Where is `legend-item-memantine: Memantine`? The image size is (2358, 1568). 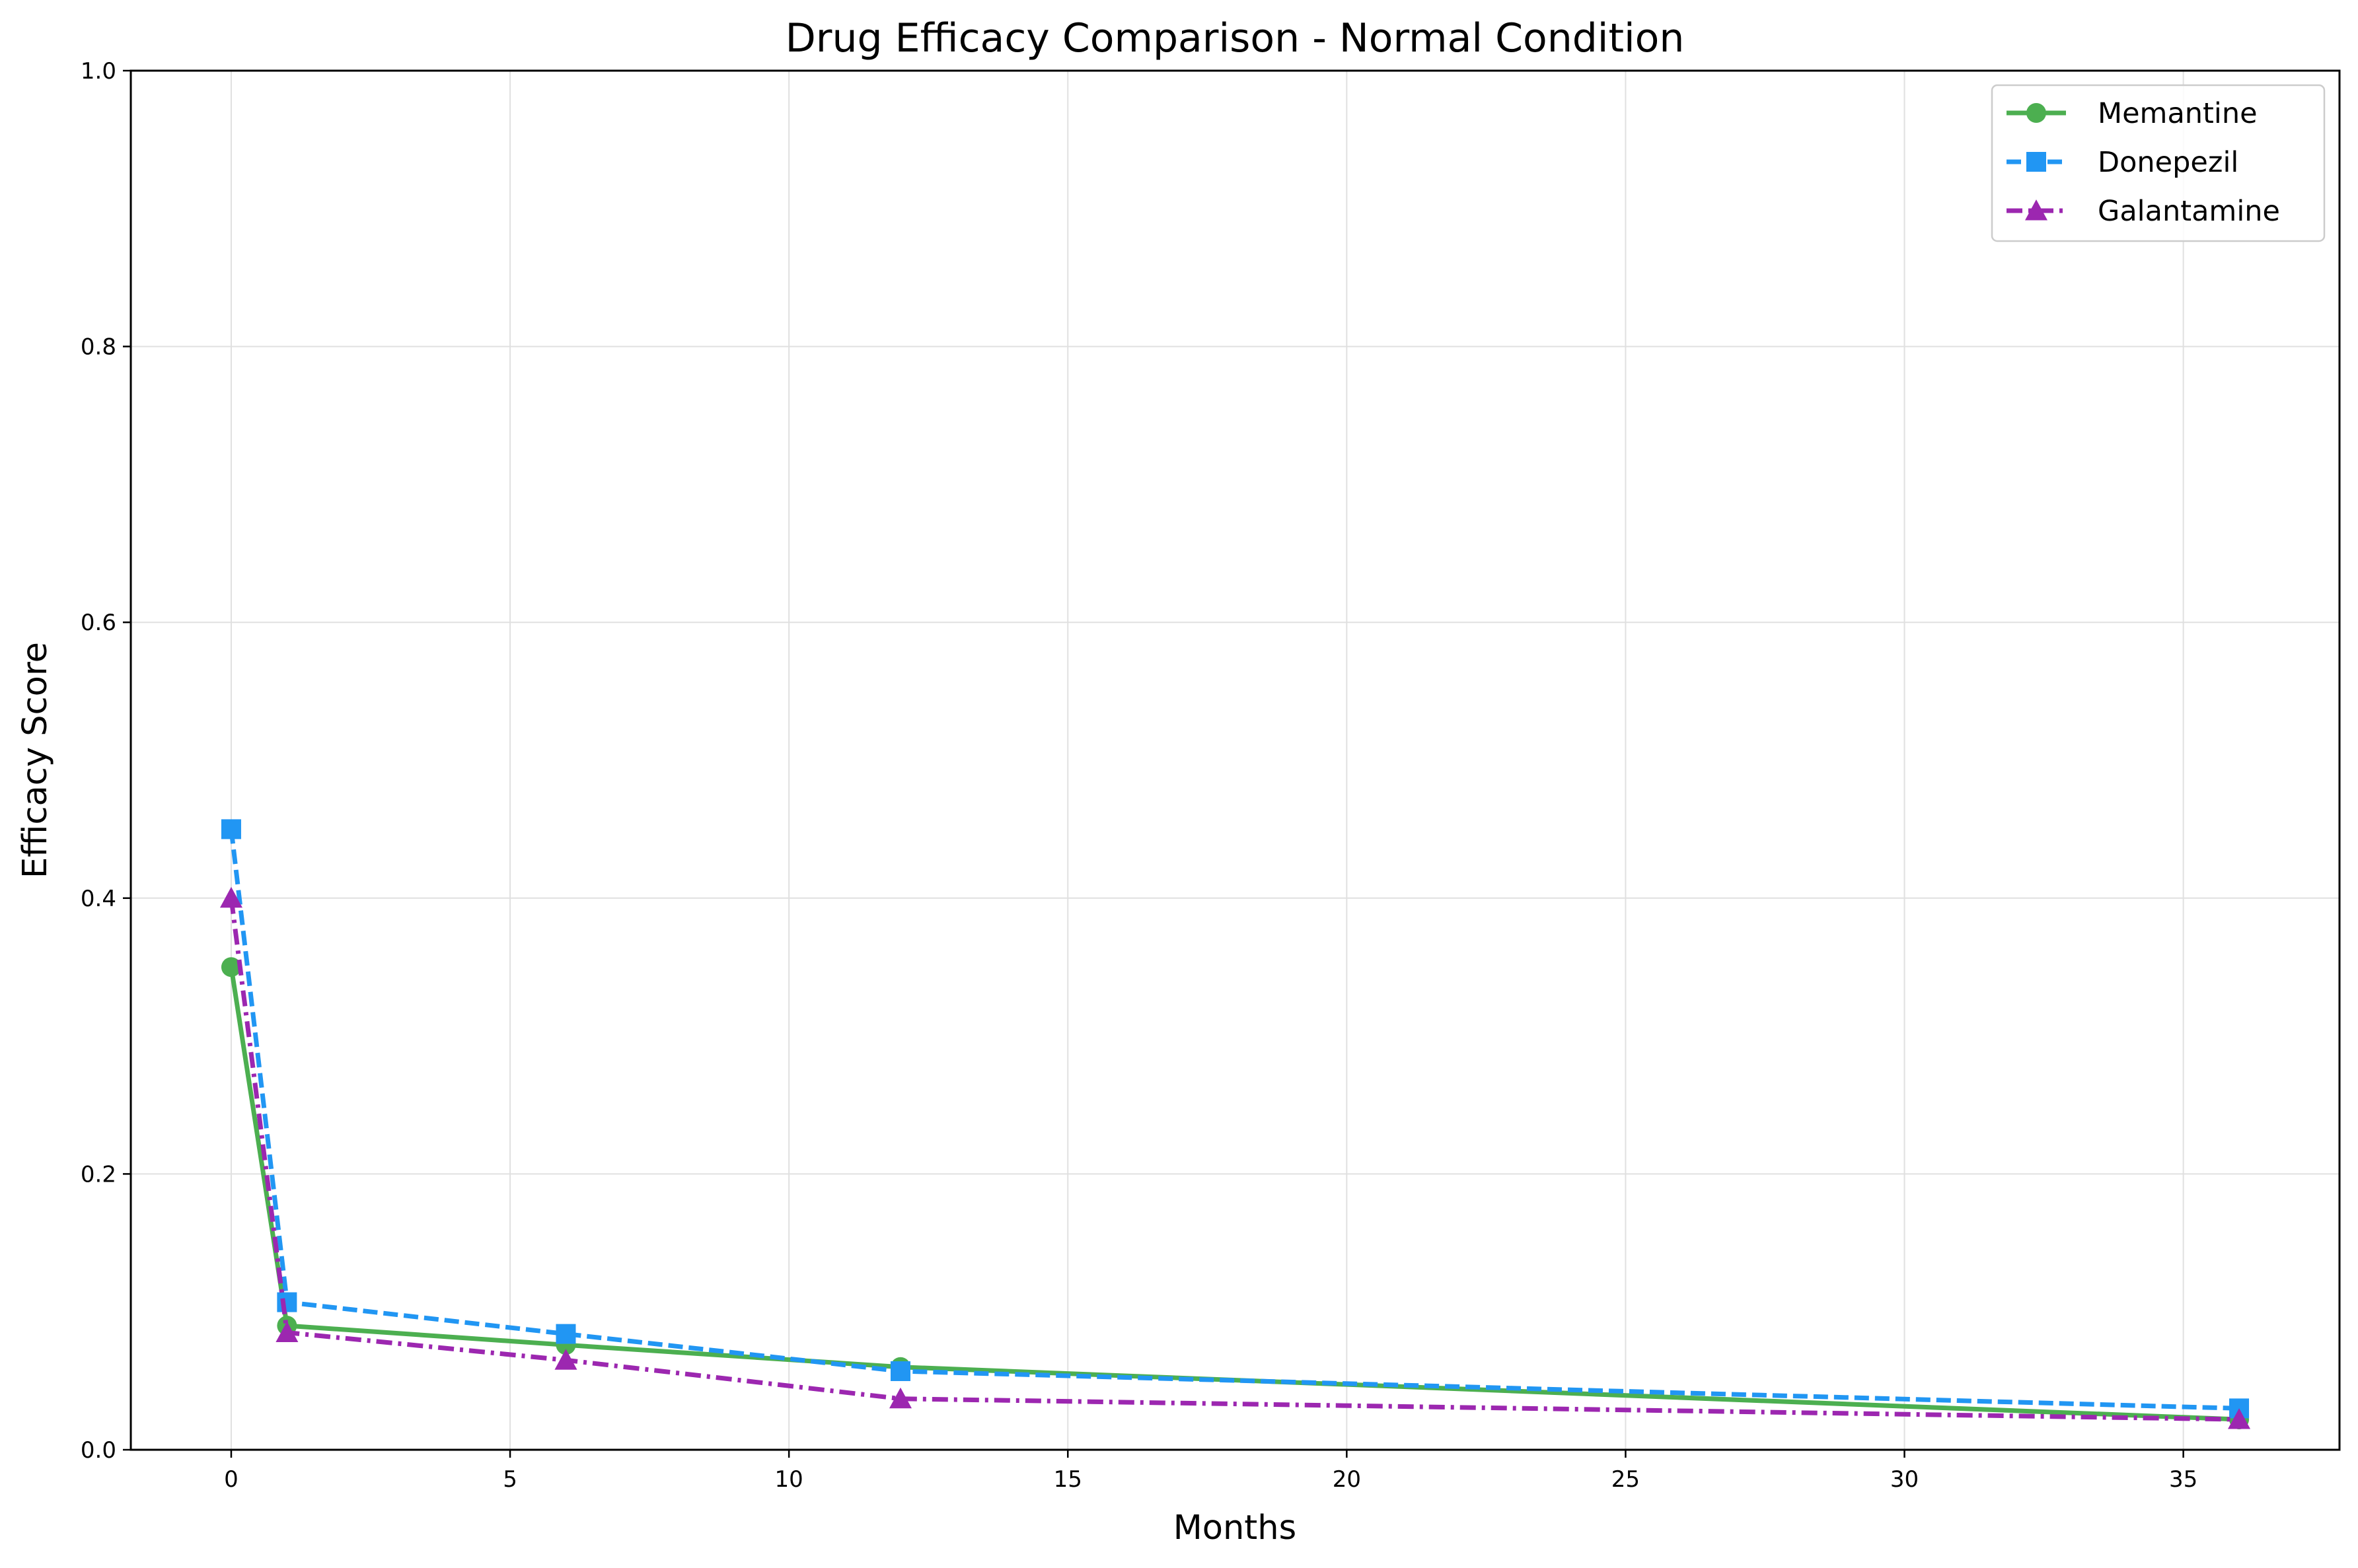
legend-item-memantine: Memantine is located at coordinates (2132, 113).